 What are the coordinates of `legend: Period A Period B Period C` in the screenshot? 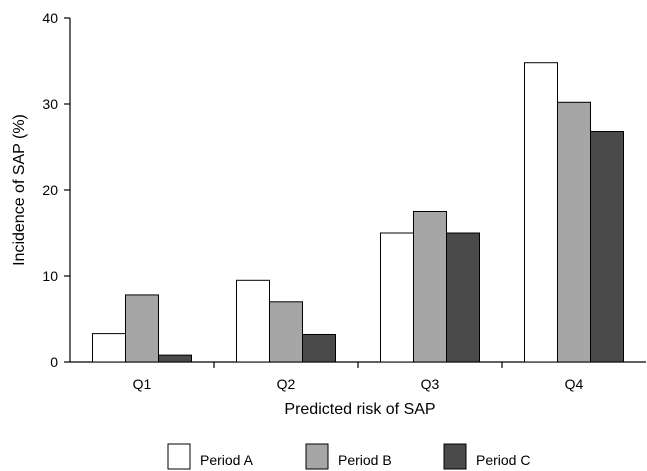 It's located at (348, 456).